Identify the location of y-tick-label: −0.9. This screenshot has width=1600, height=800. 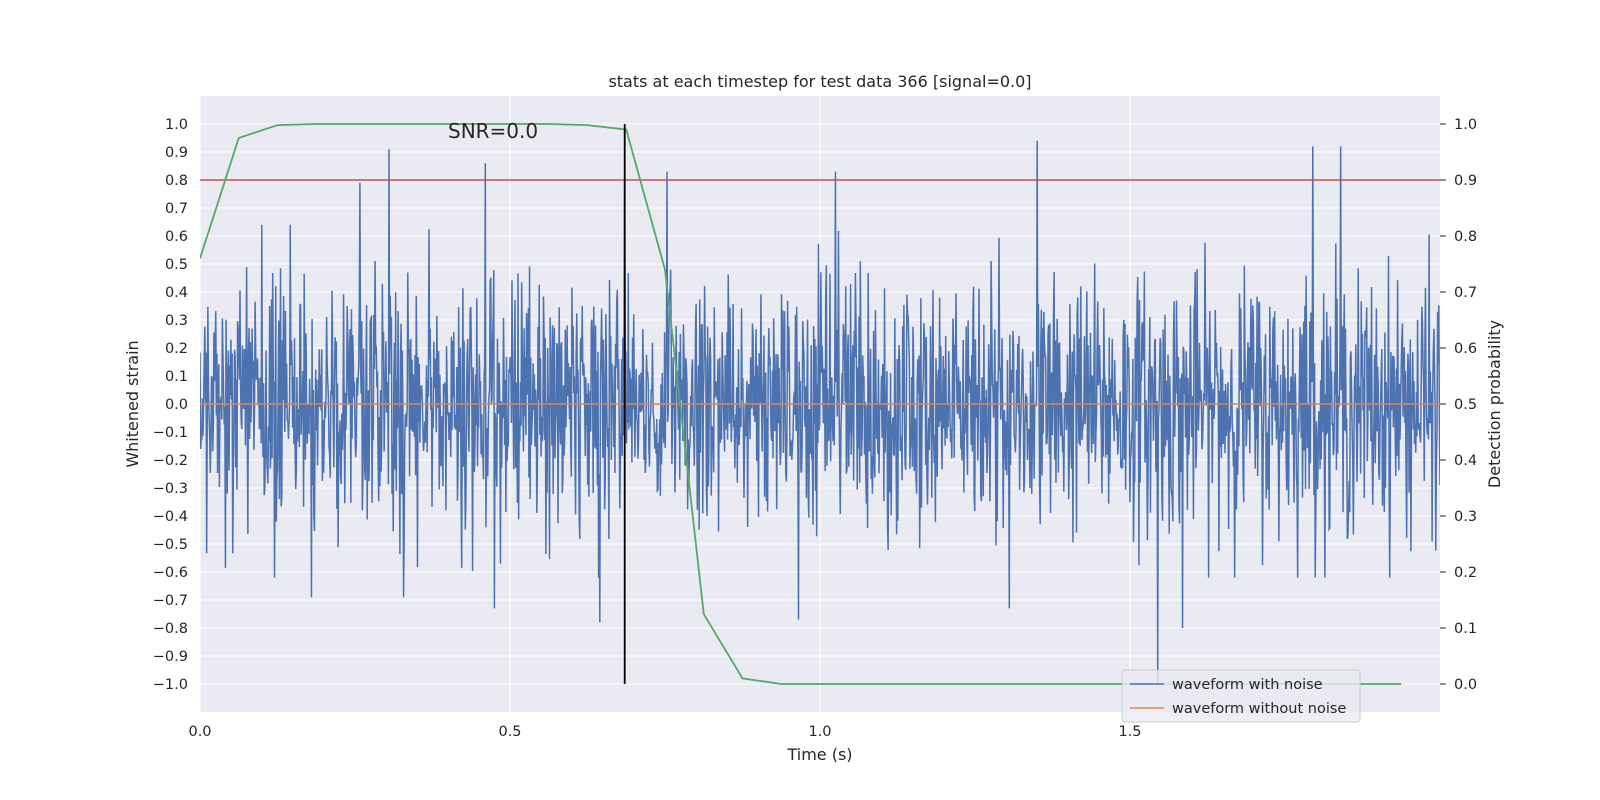
(170, 657).